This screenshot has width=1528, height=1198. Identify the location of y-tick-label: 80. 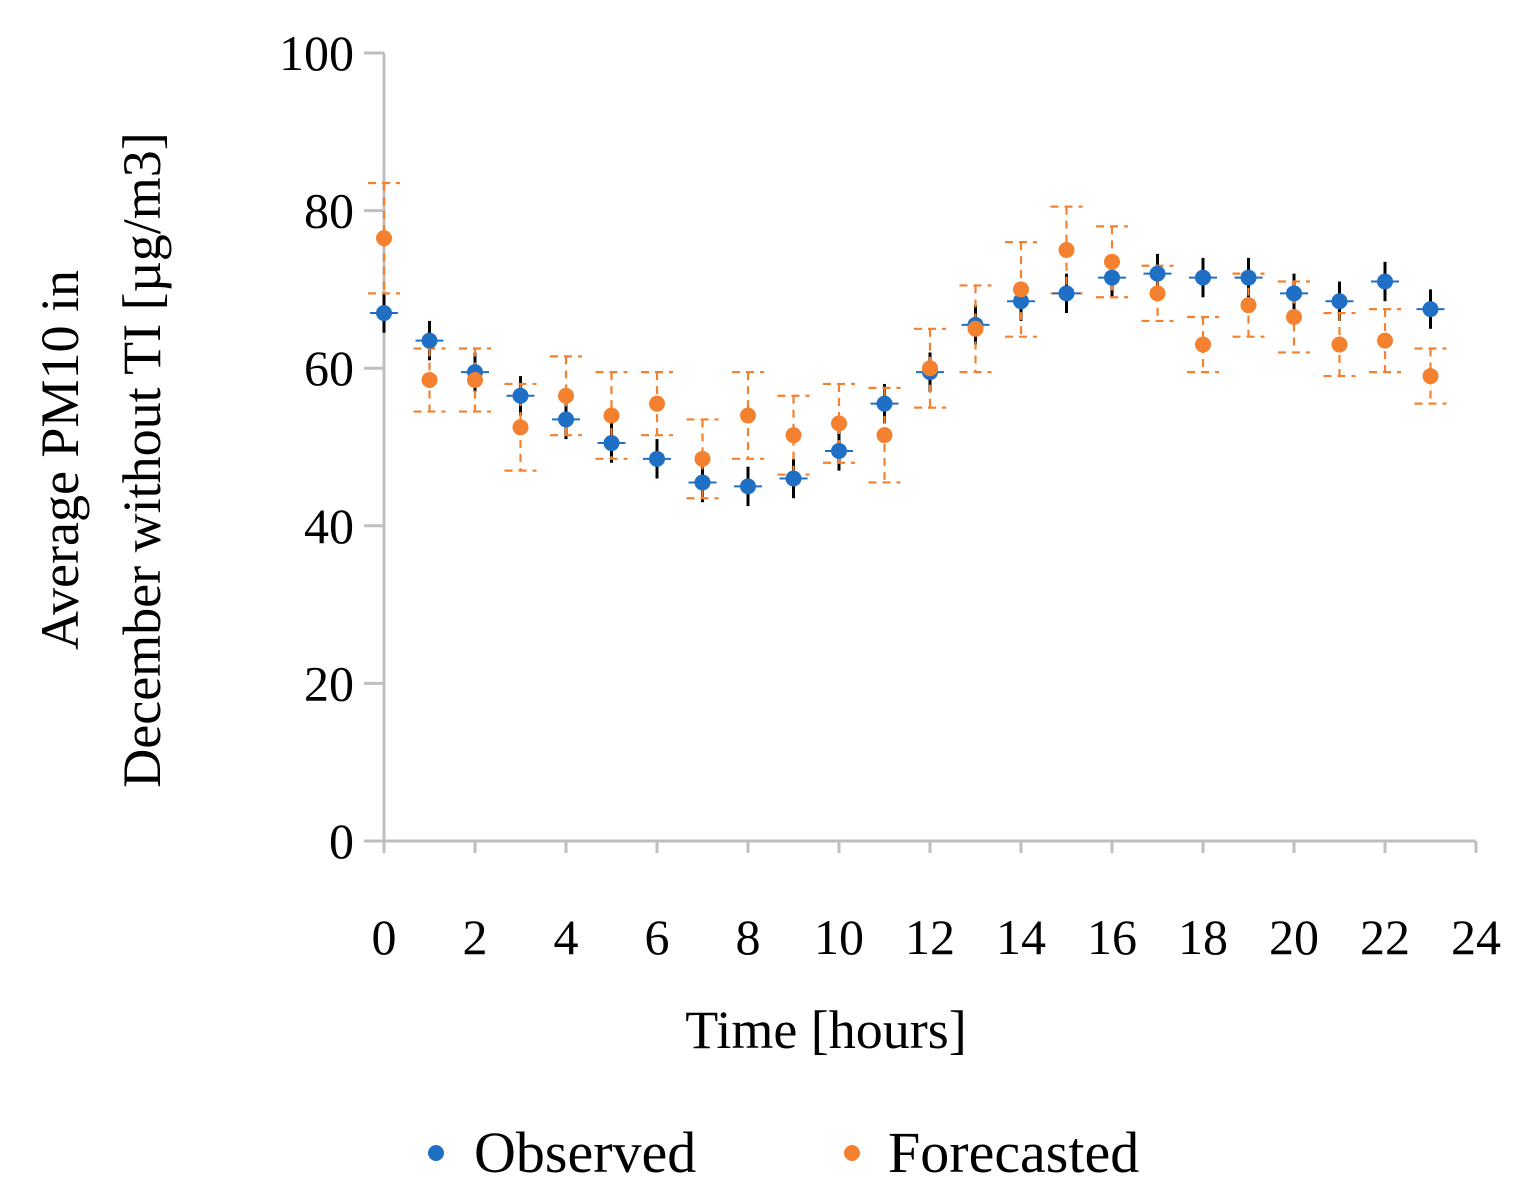
(329, 211).